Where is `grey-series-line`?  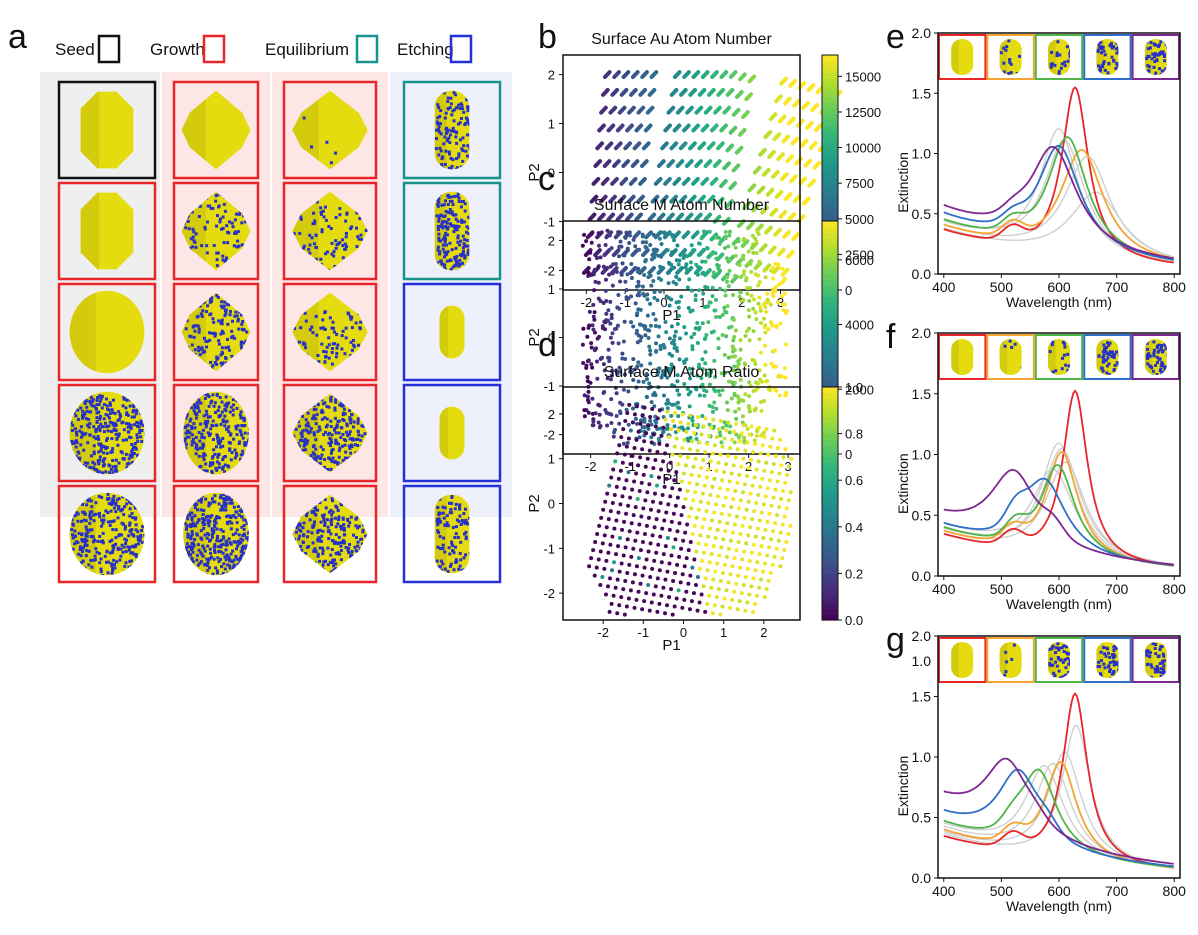 grey-series-line is located at coordinates (1059, 796).